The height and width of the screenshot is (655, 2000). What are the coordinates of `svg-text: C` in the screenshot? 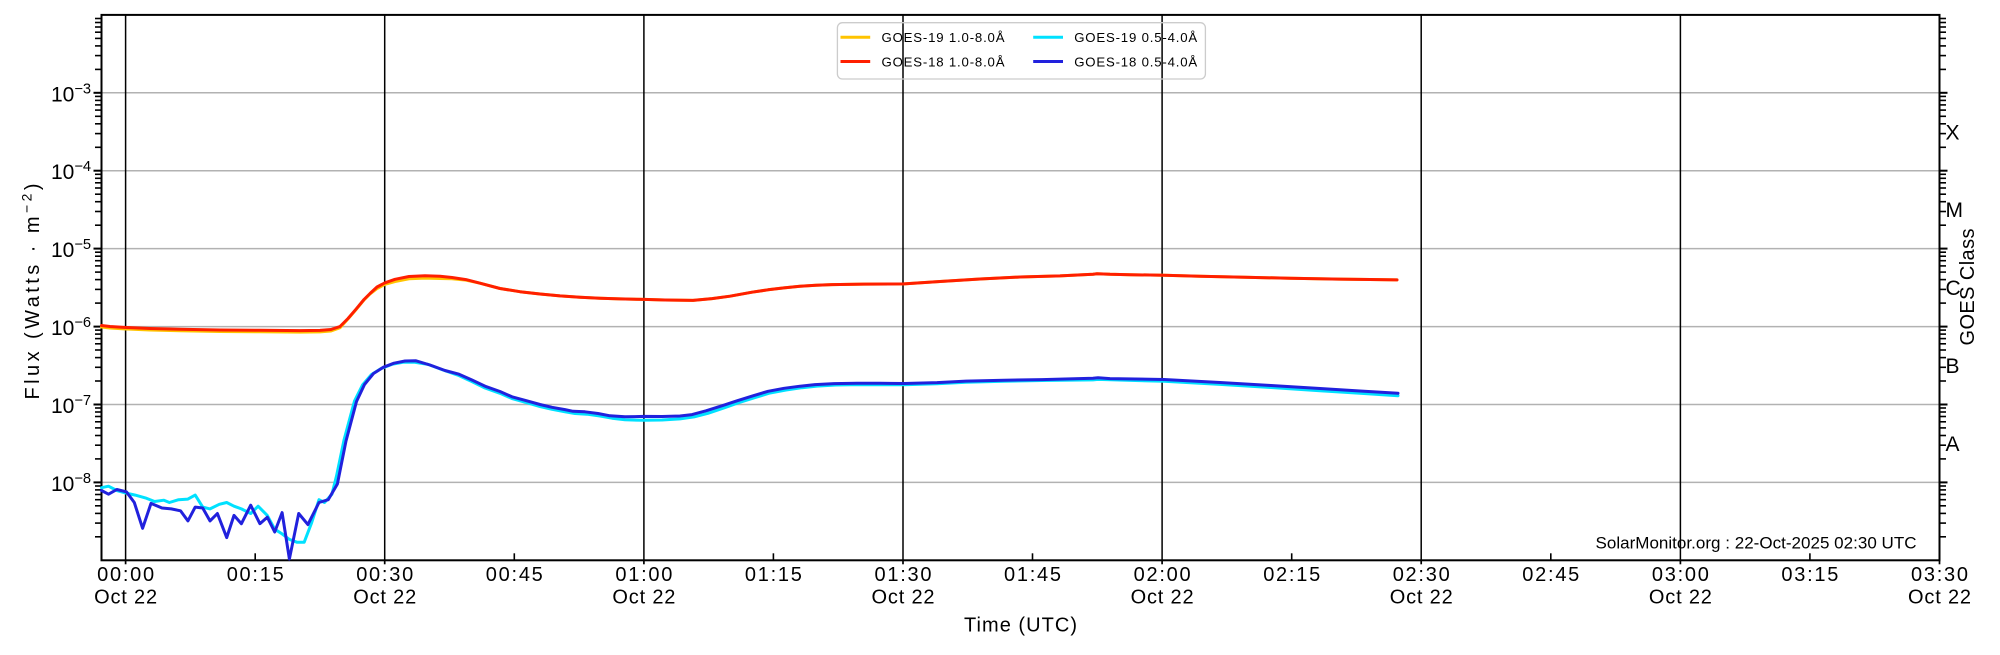 It's located at (1953, 288).